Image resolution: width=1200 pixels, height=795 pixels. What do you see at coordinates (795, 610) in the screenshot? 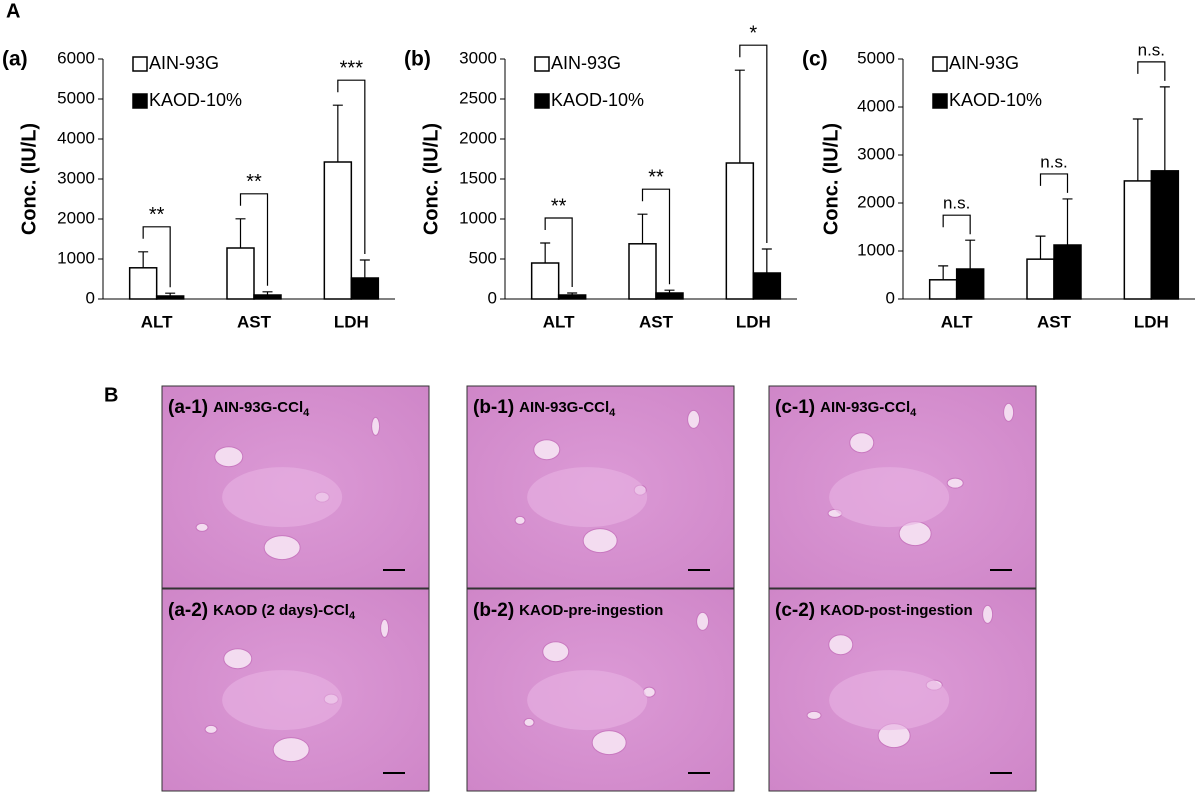
I see `caption-label: (c-2)` at bounding box center [795, 610].